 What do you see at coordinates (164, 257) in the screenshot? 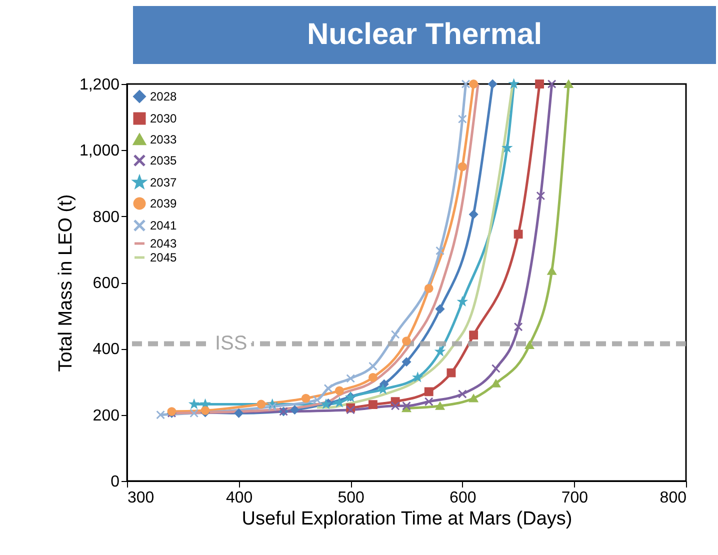
I see `legend-label: 2045` at bounding box center [164, 257].